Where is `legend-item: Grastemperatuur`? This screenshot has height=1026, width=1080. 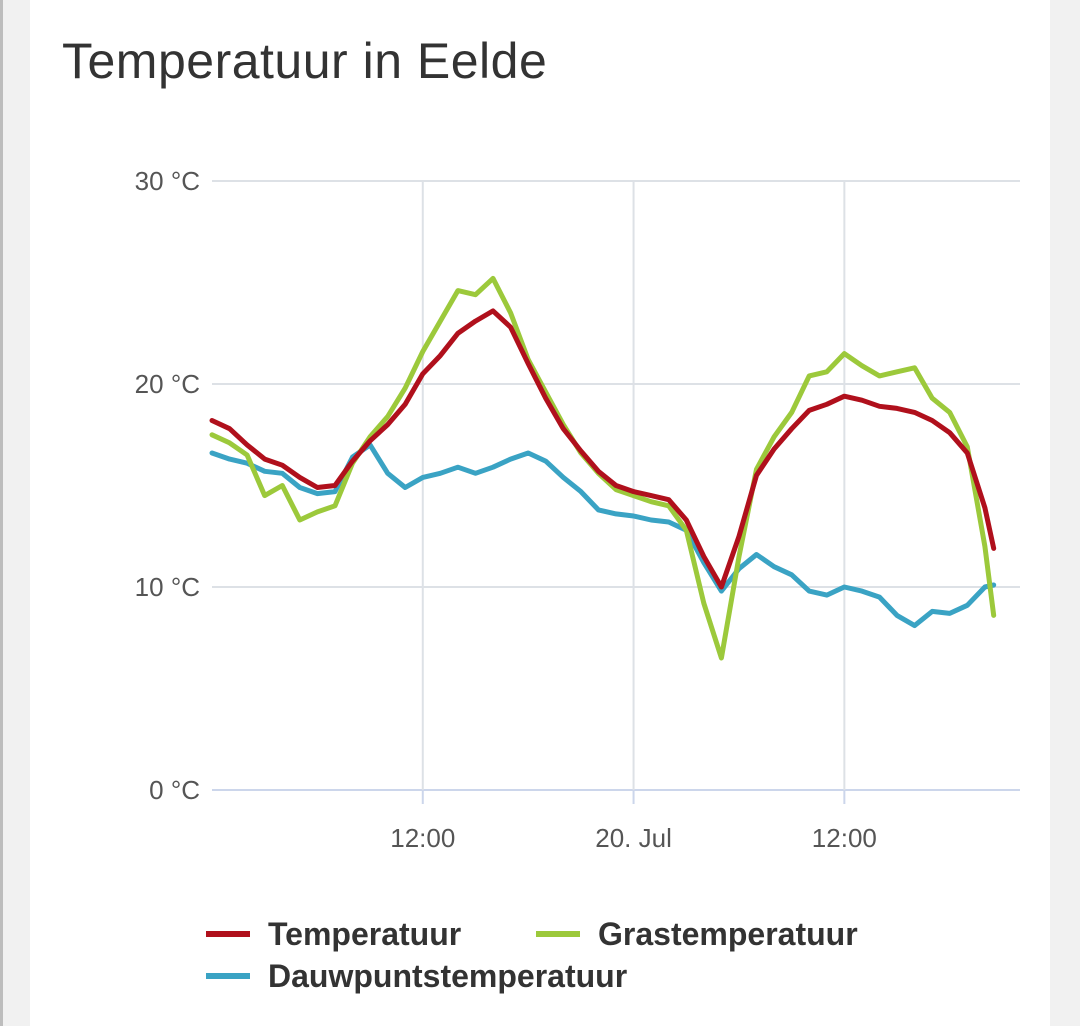
legend-item: Grastemperatuur is located at coordinates (728, 934).